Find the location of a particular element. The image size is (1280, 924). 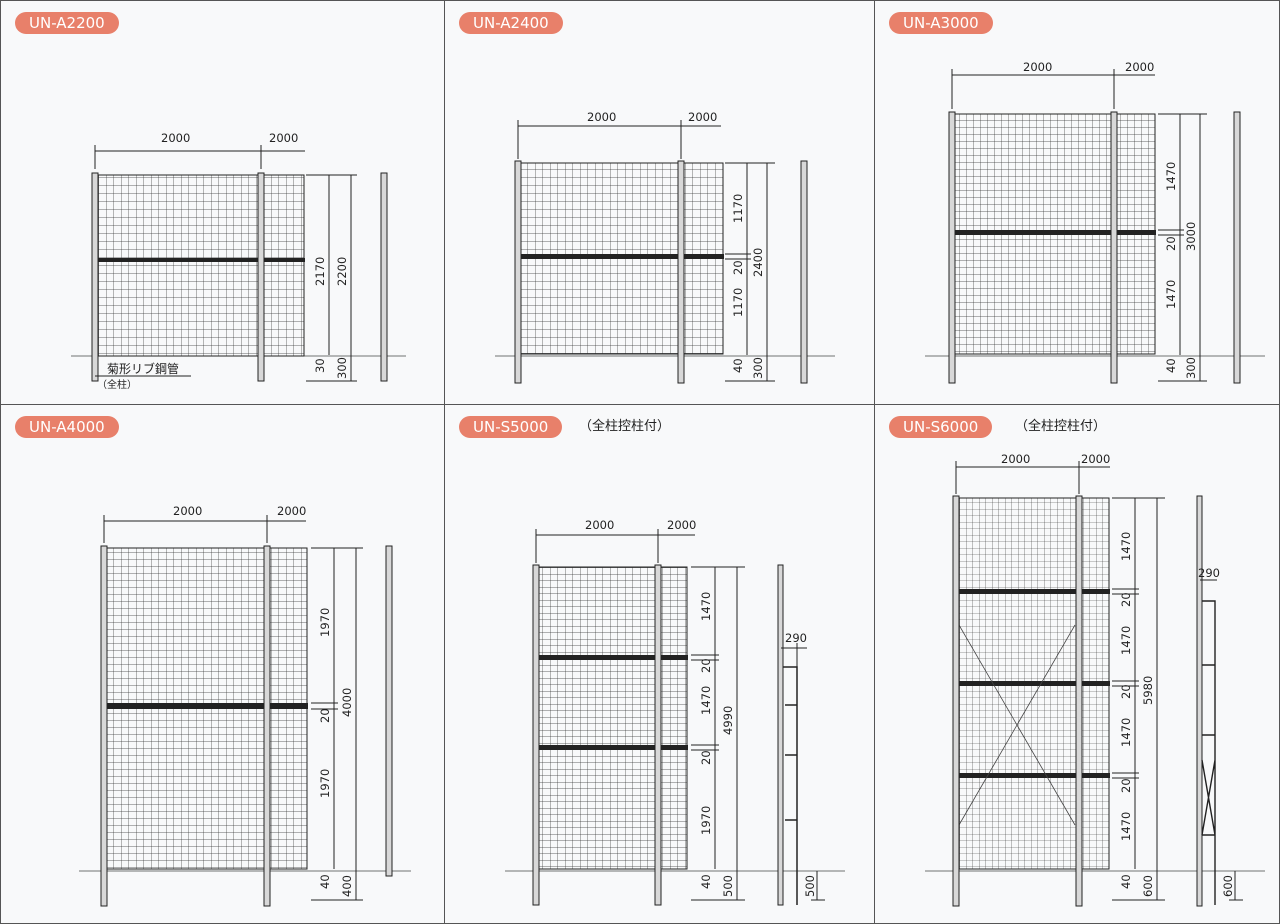

dim-embed: 400 is located at coordinates (347, 886).